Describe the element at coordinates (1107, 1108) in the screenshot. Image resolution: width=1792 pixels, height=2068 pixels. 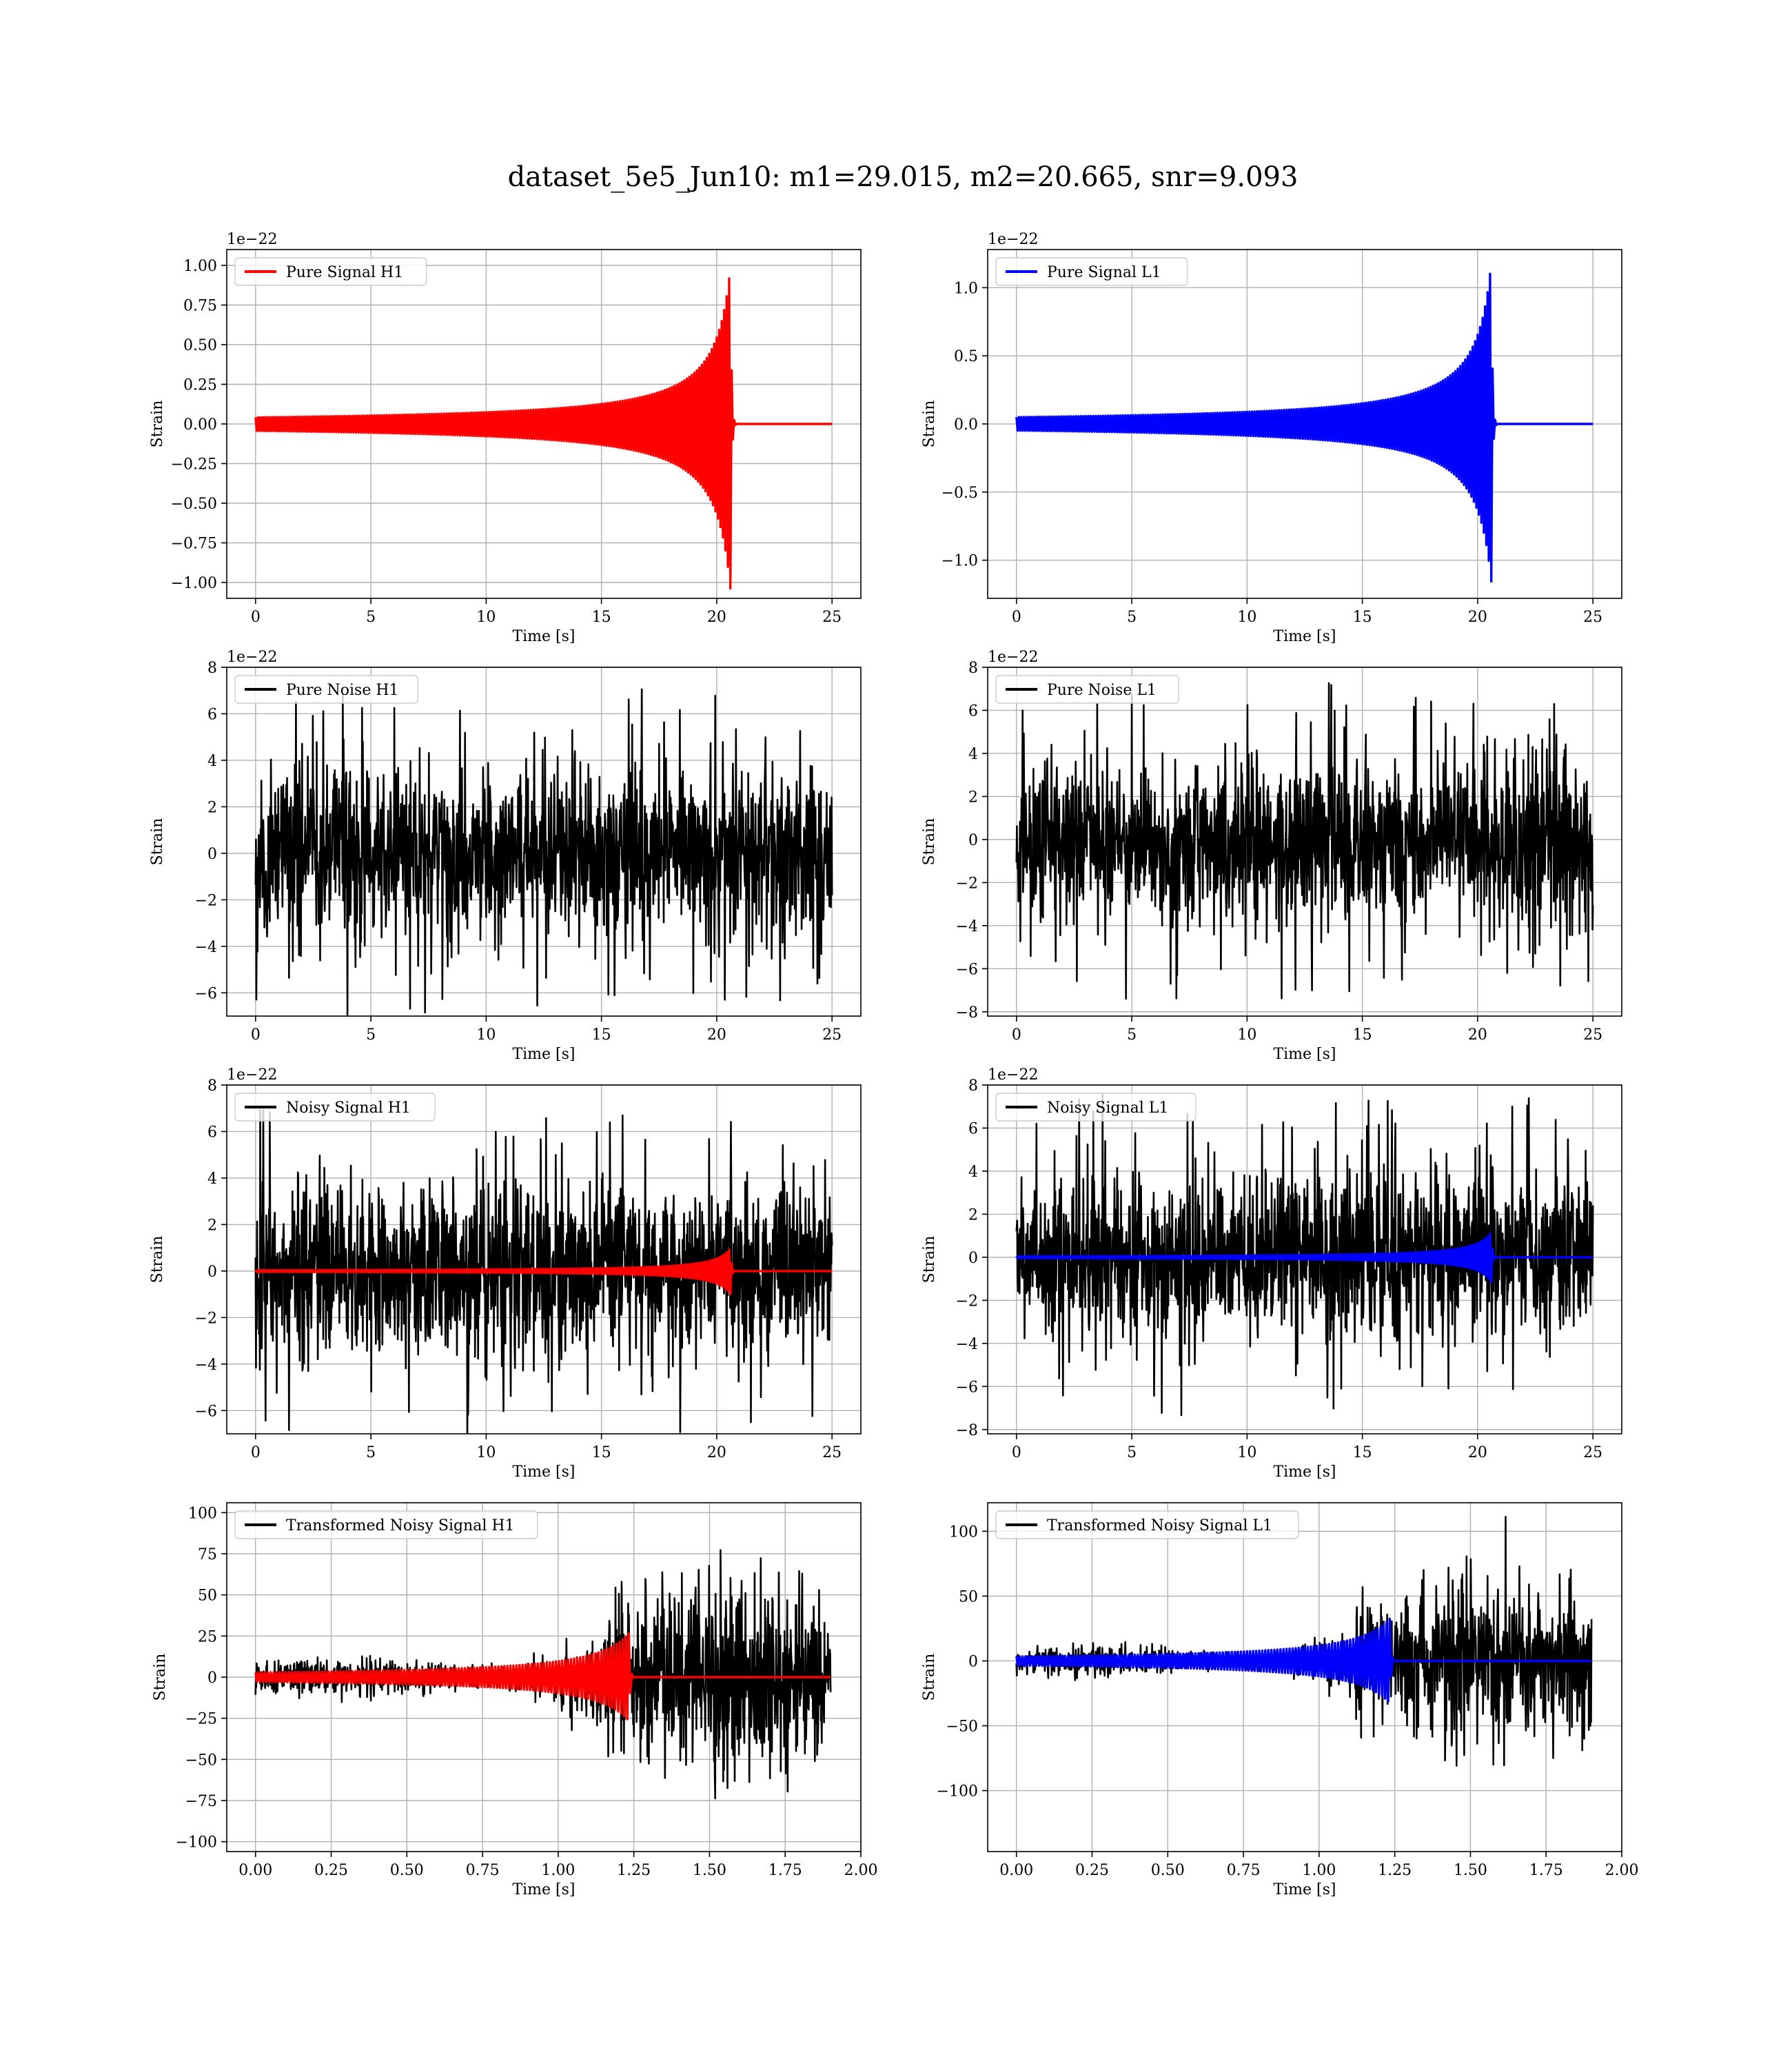
I see `legend-label: Noisy Signal L1` at that location.